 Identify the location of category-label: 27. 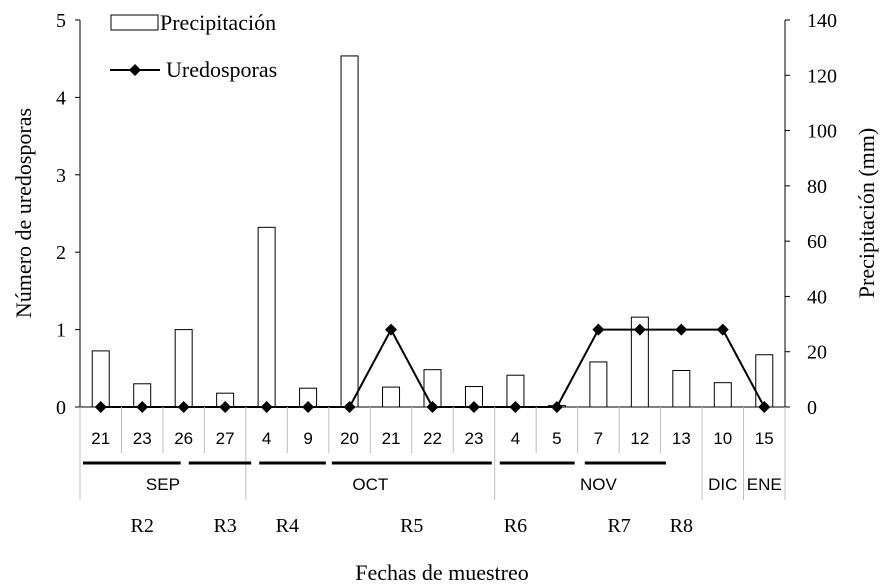
(225, 438).